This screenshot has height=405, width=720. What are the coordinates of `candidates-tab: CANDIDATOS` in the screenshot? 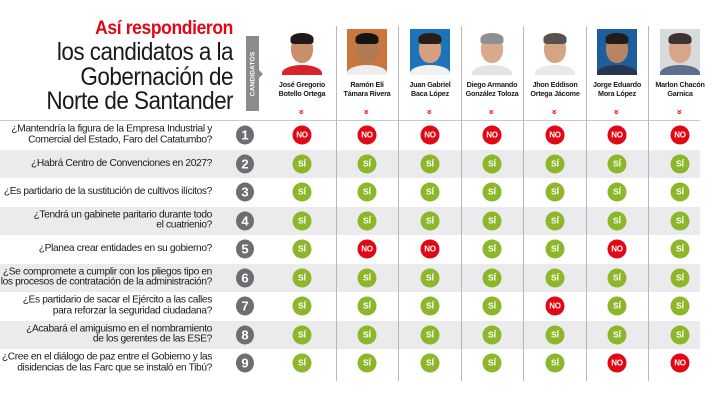 It's located at (254, 73).